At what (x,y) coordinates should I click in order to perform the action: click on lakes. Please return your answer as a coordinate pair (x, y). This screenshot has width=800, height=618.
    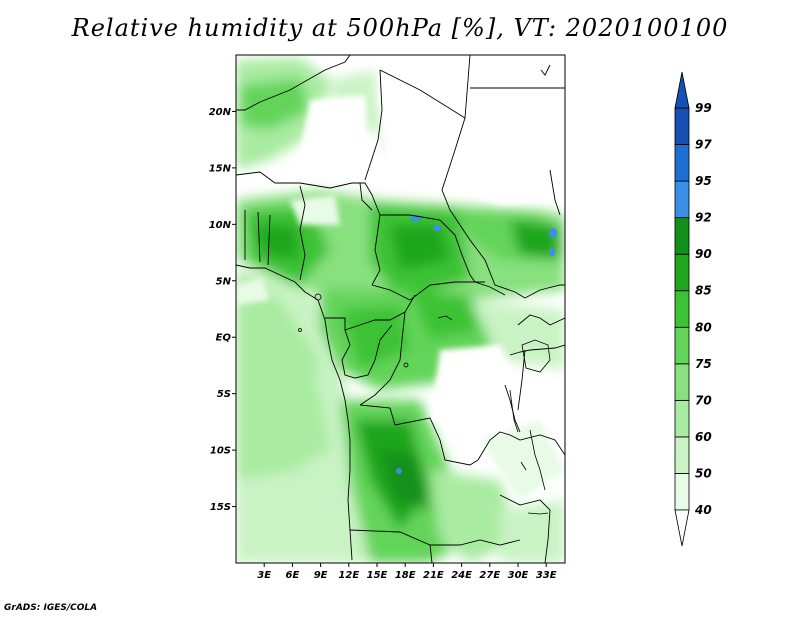
    Looking at the image, I should click on (424, 404).